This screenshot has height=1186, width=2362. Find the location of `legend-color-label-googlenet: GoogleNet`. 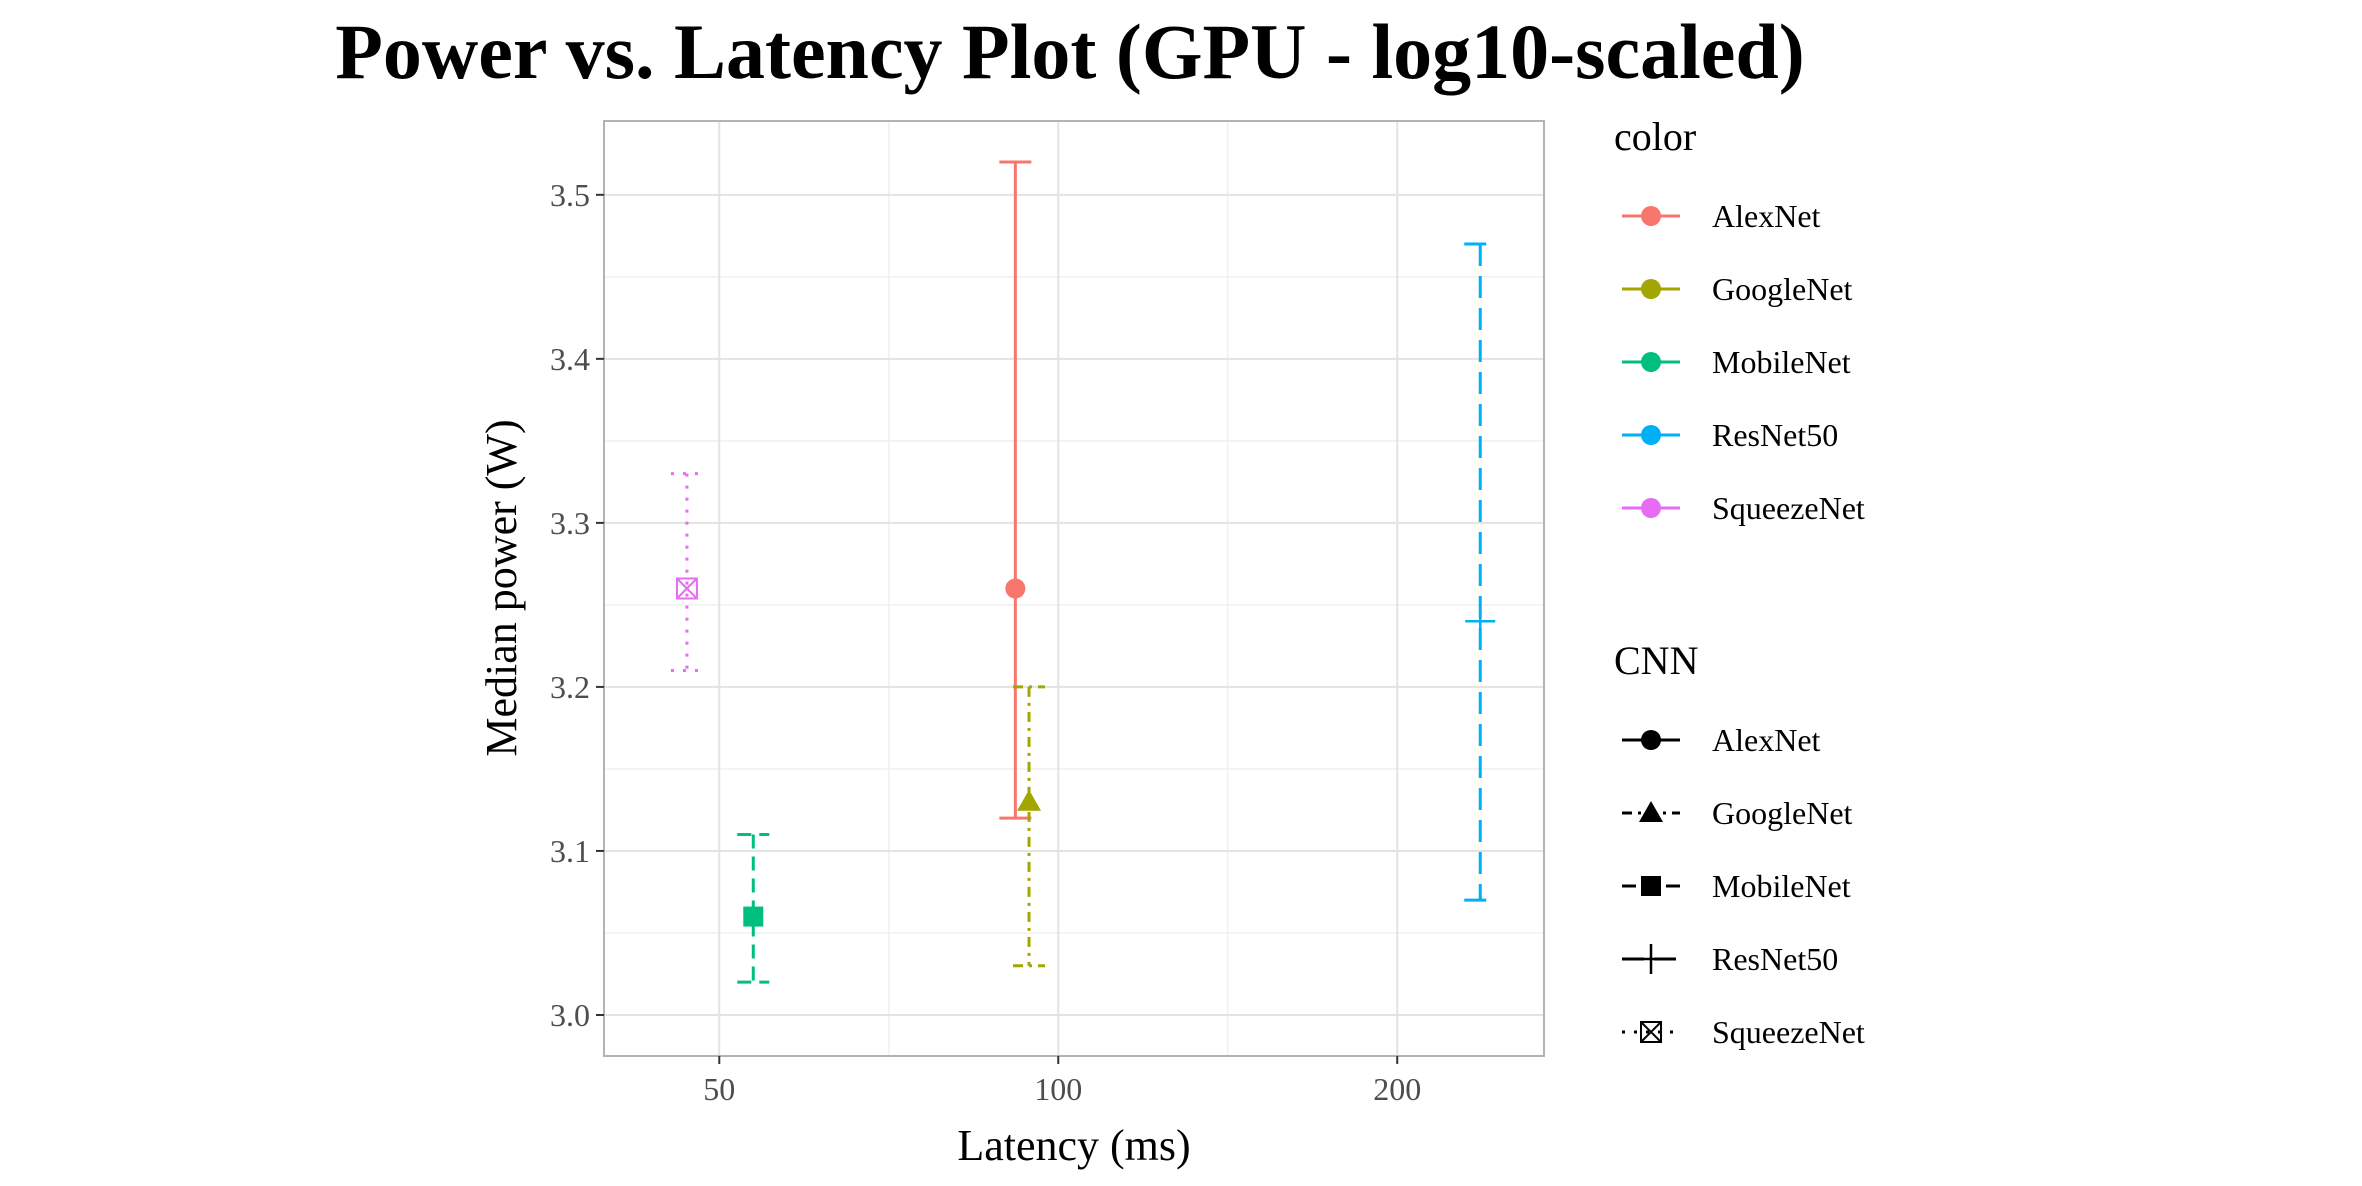

legend-color-label-googlenet: GoogleNet is located at coordinates (1782, 289).